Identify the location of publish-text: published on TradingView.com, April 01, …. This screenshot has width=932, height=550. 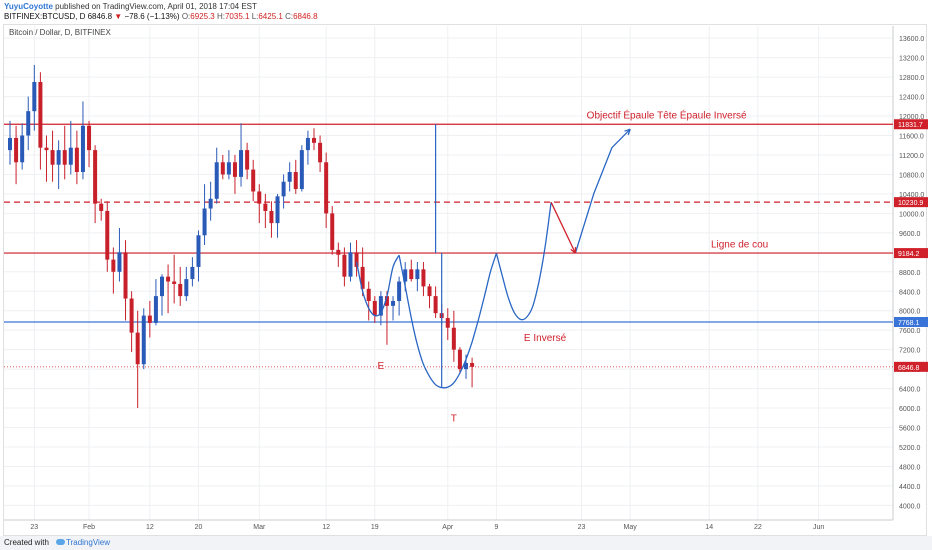
(156, 6).